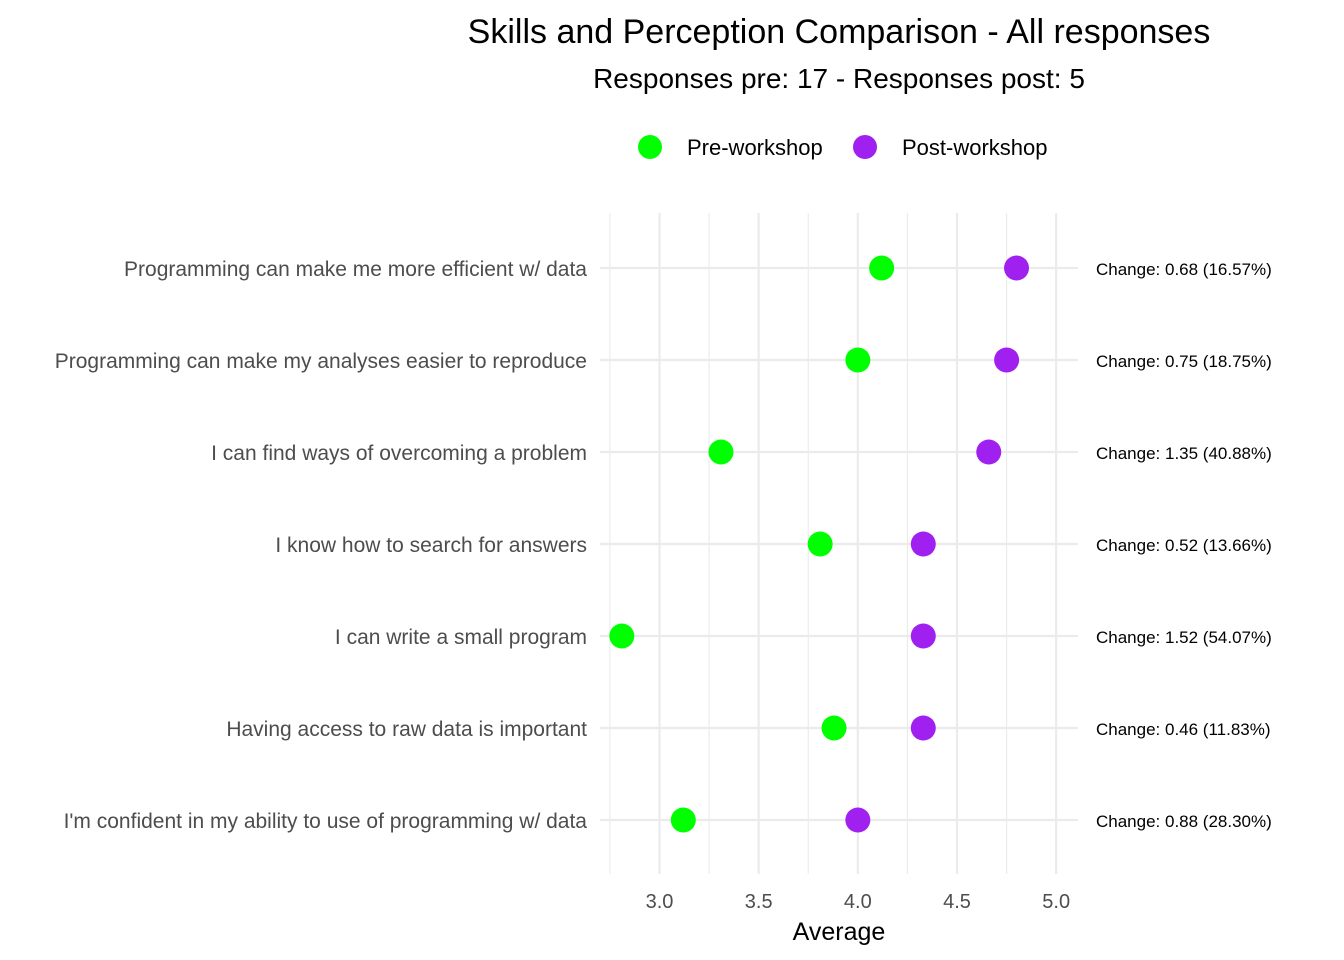  I want to click on change-annotation: Change: 1.35 (40.88%), so click(1184, 453).